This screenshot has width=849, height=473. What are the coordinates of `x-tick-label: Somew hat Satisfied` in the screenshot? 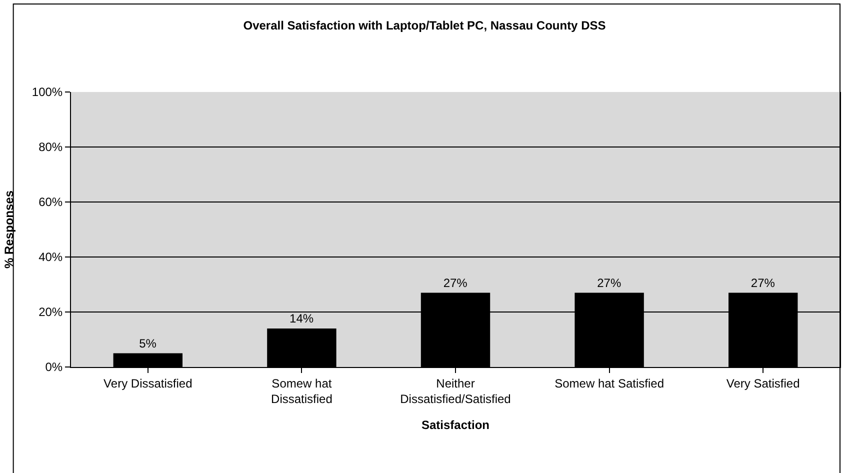 It's located at (609, 383).